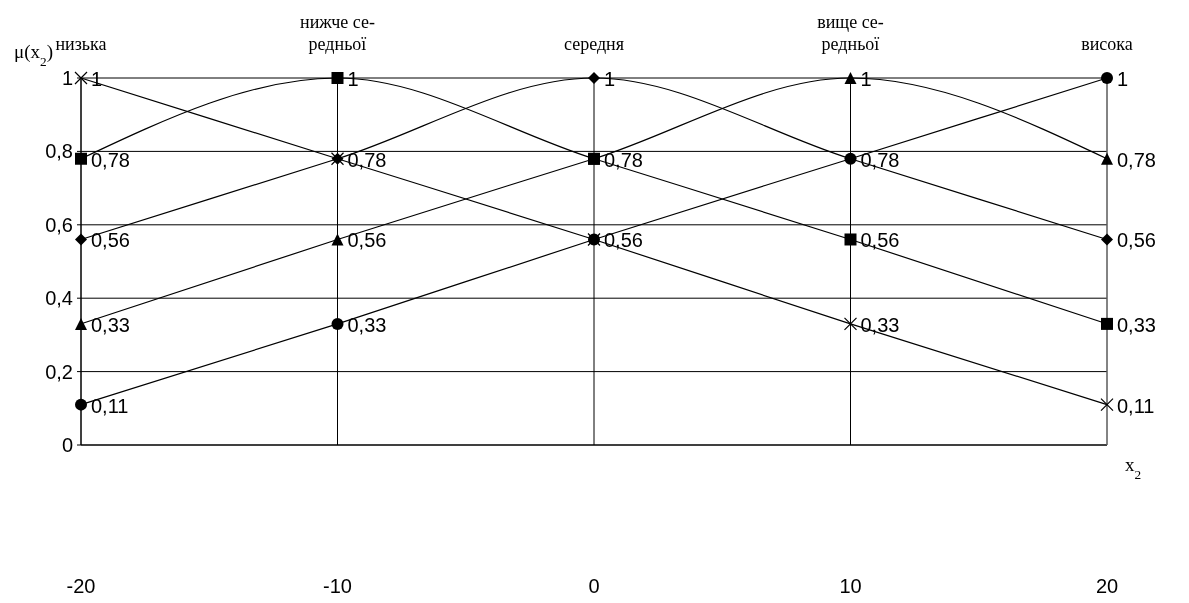 The height and width of the screenshot is (603, 1189). I want to click on series-label: висока, so click(1107, 44).